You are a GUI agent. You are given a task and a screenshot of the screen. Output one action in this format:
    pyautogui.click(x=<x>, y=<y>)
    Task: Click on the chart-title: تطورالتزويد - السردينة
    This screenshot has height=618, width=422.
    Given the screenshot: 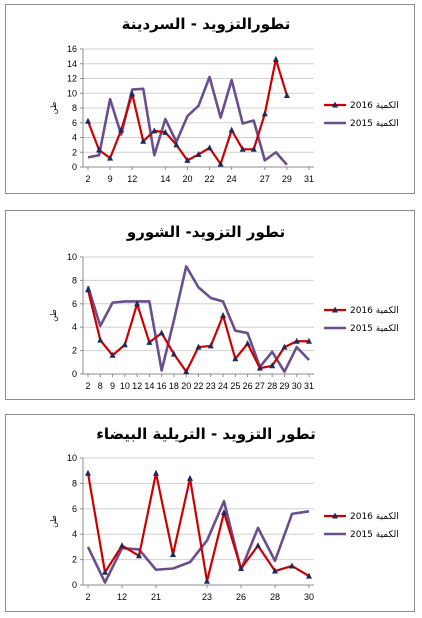 What is the action you would take?
    pyautogui.click(x=206, y=24)
    